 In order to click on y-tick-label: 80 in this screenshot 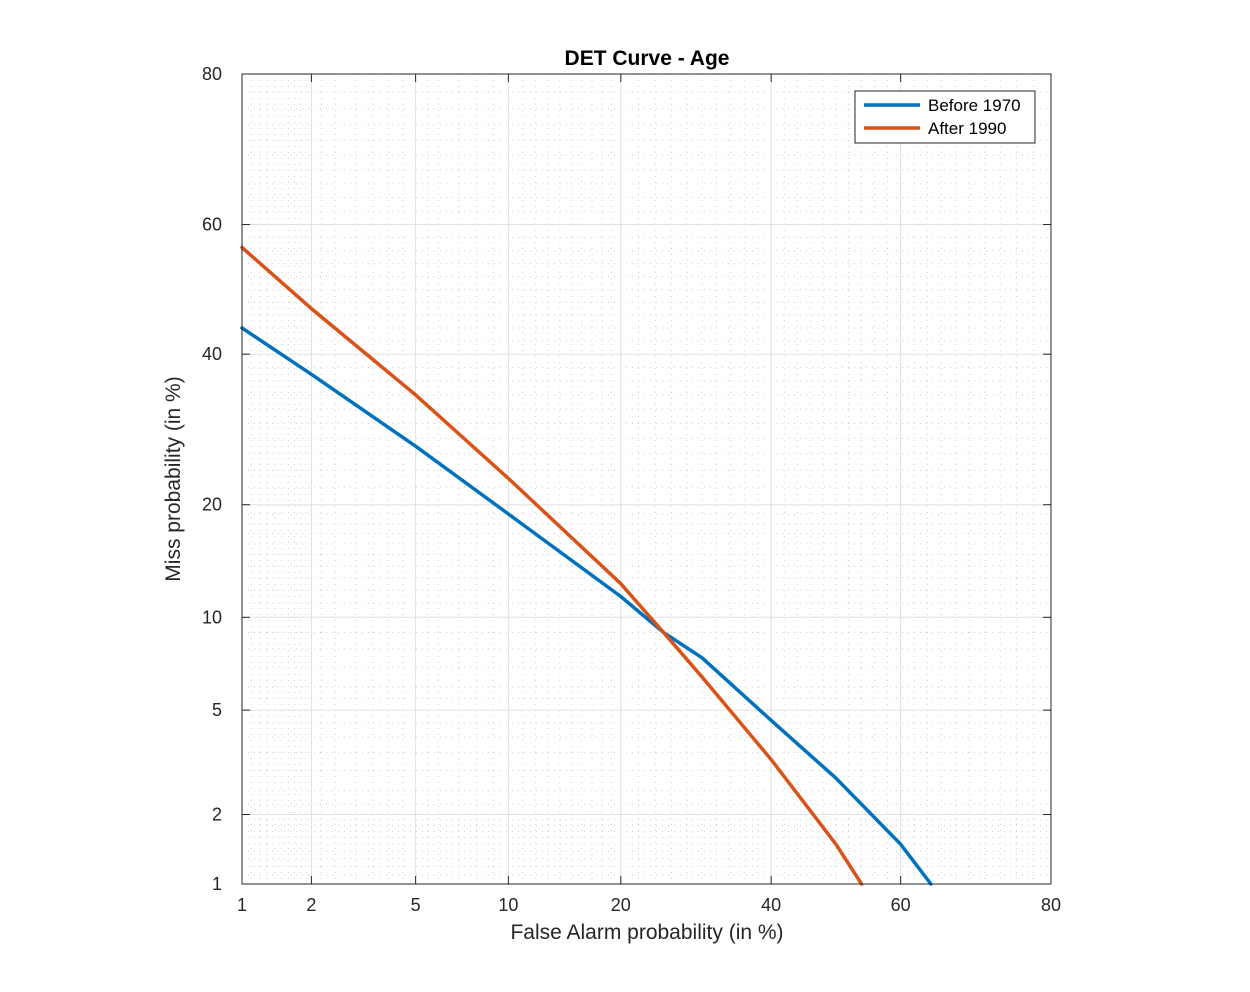, I will do `click(212, 74)`.